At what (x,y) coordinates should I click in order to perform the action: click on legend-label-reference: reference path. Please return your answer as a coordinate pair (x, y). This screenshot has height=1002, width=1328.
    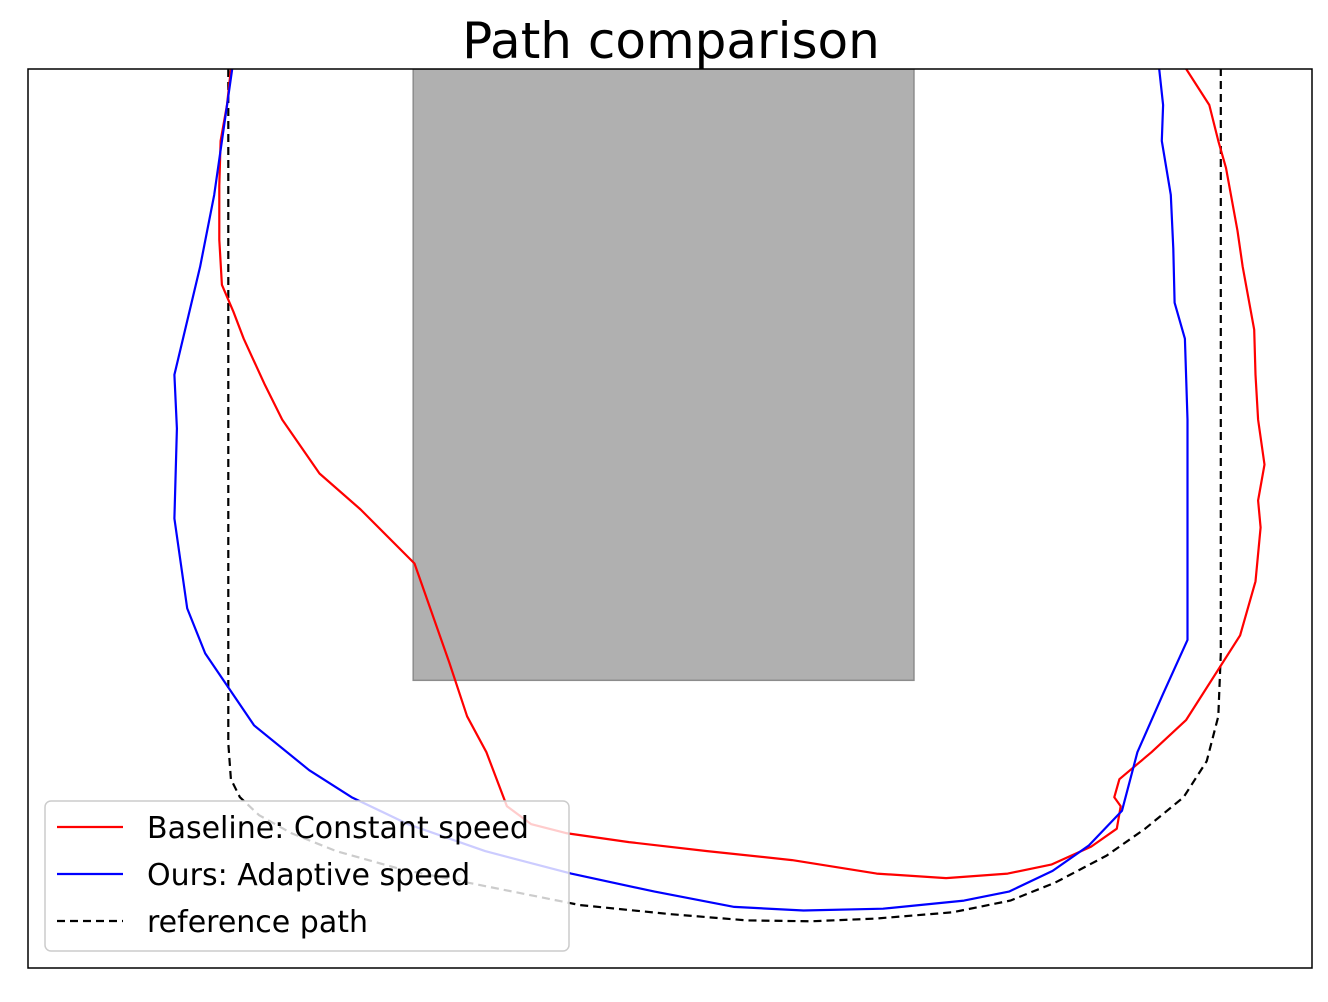
    Looking at the image, I should click on (257, 922).